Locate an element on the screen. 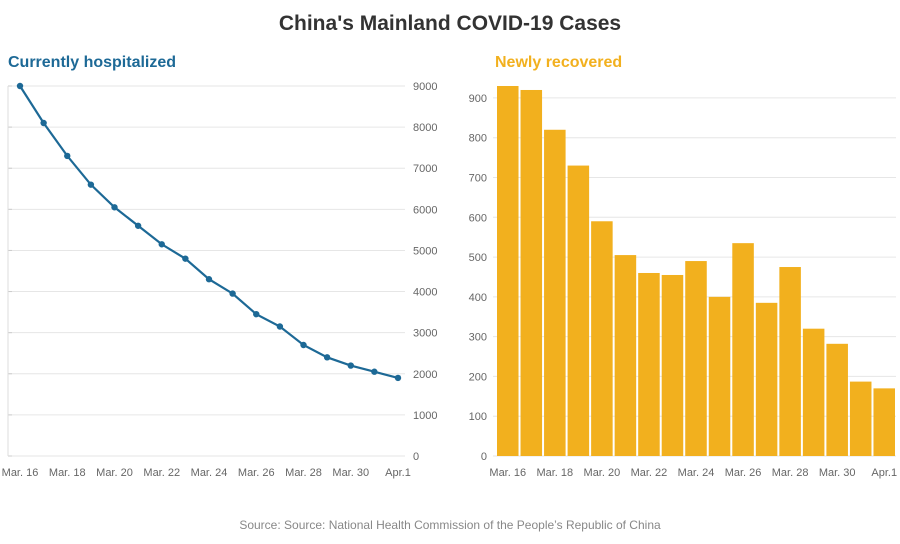  y-tick-label: 9000 is located at coordinates (425, 87).